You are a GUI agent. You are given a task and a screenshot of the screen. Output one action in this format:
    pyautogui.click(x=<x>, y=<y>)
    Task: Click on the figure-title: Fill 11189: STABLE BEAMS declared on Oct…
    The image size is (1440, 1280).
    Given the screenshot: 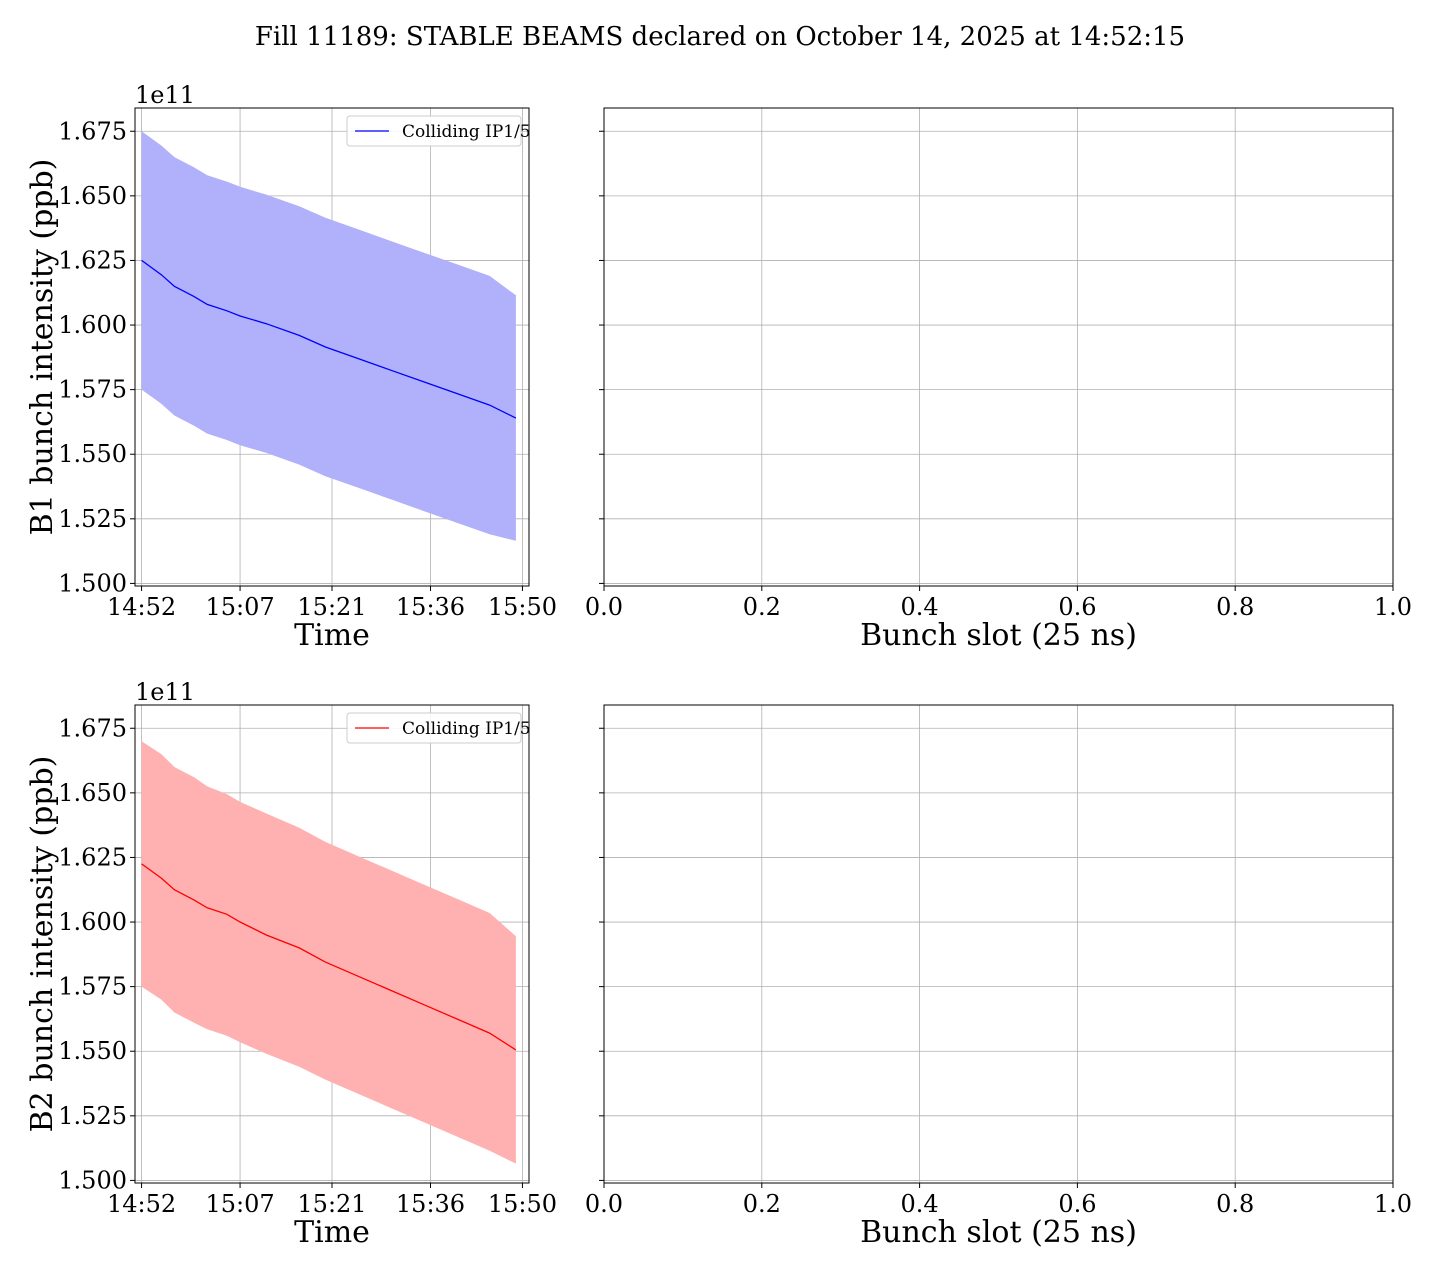 What is the action you would take?
    pyautogui.click(x=720, y=37)
    